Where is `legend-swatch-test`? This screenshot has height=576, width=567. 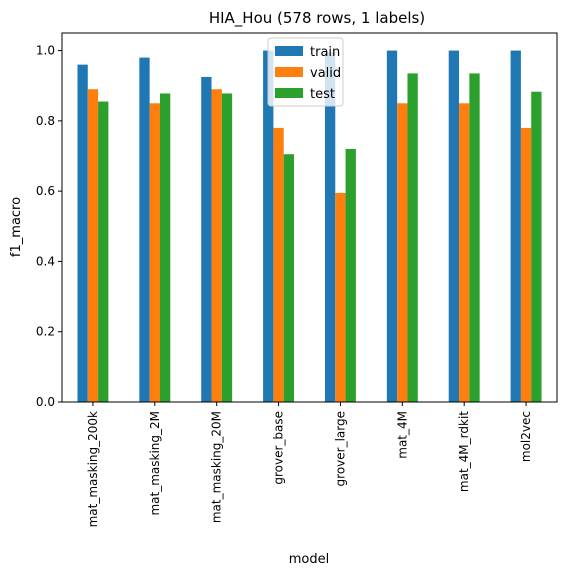
legend-swatch-test is located at coordinates (289, 93).